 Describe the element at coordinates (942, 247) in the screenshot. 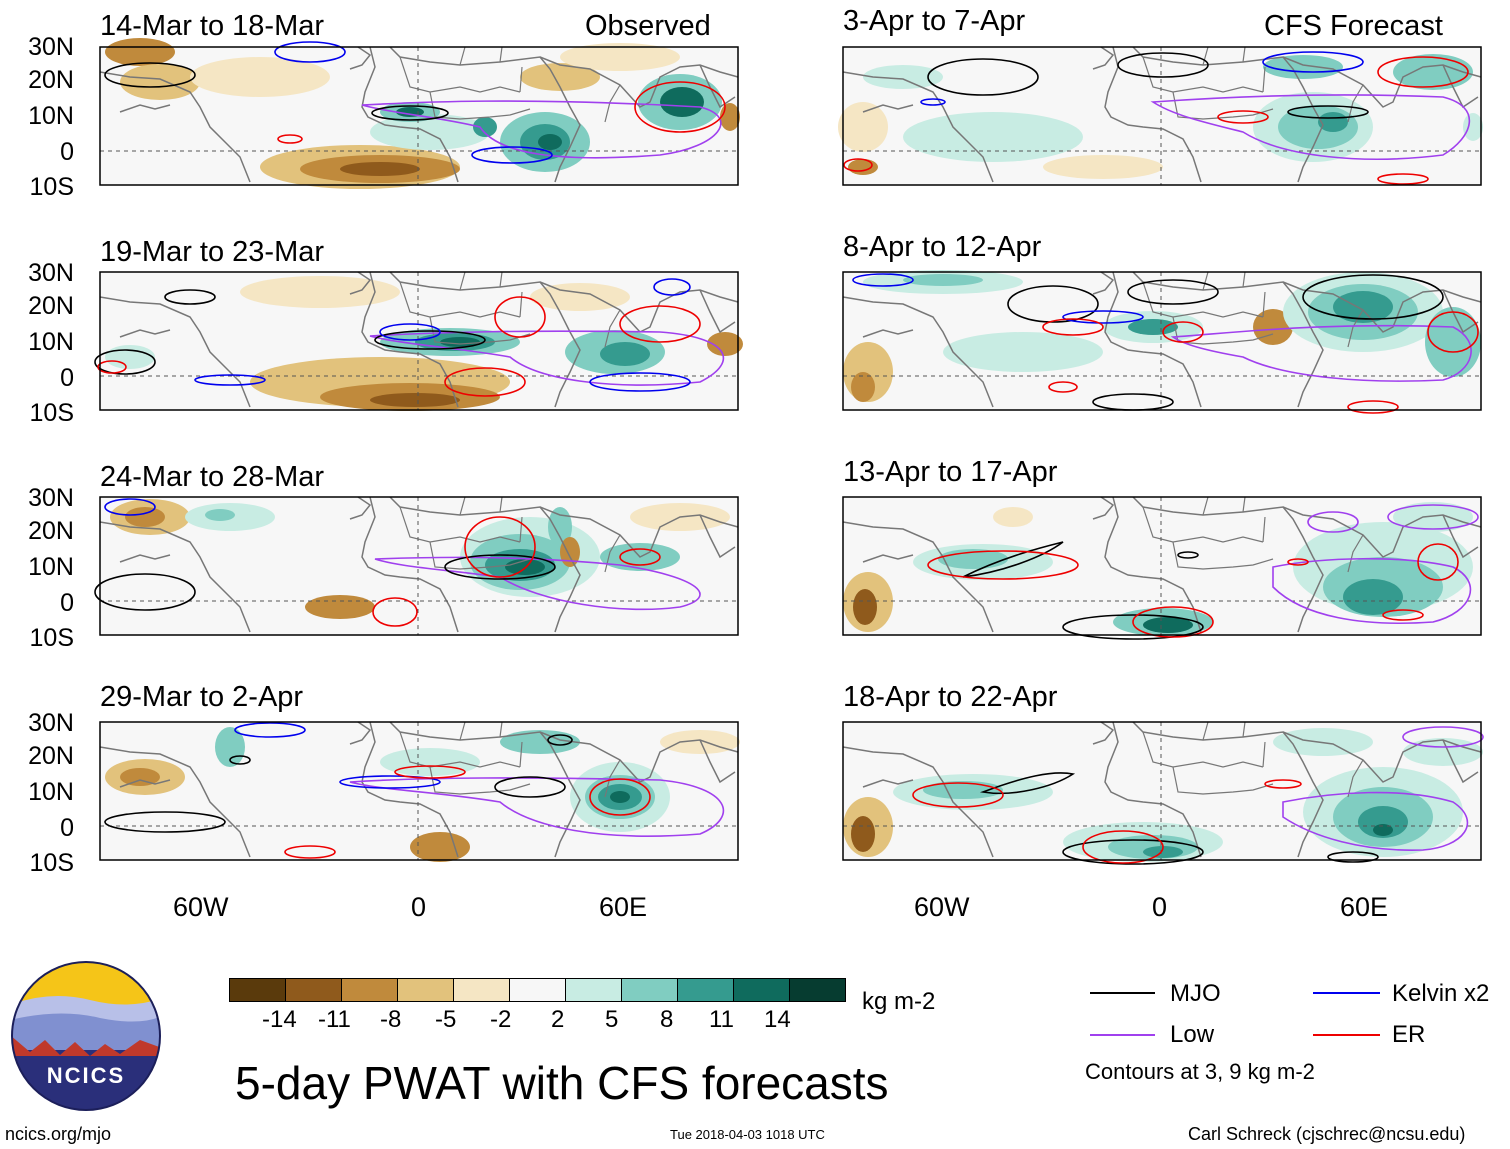

I see `panel-right-2-title: 8-Apr to 12-Apr` at that location.